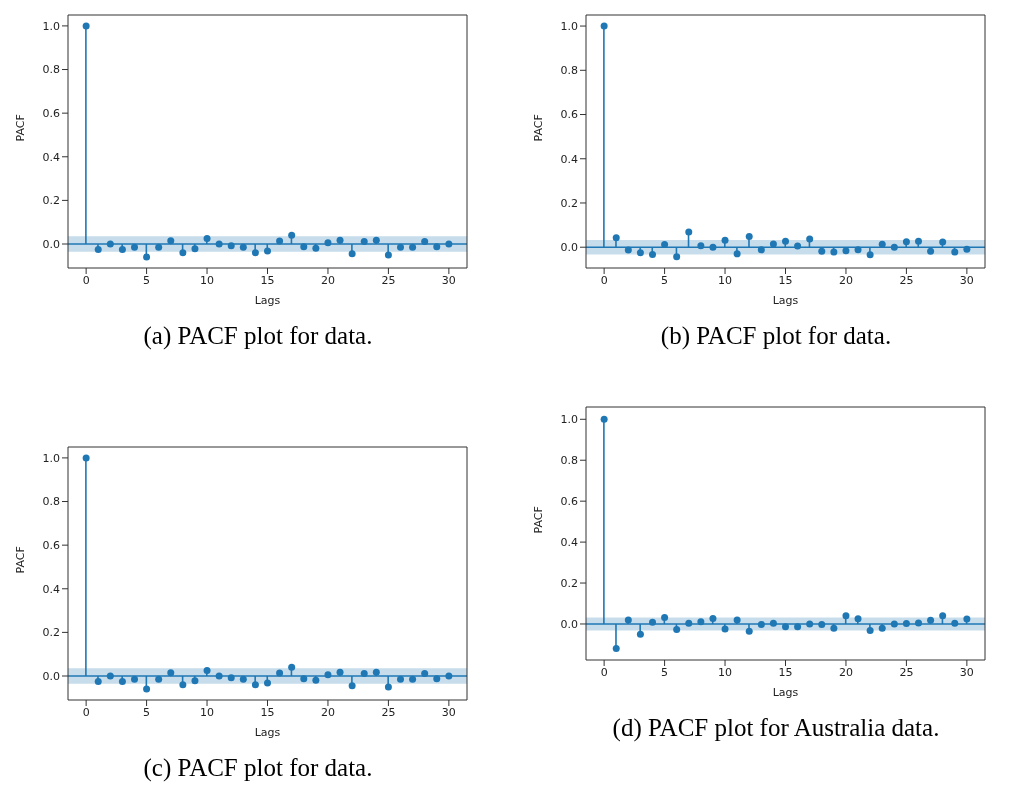 The image size is (1029, 787). I want to click on text: (c) PACF plot for data., so click(258, 768).